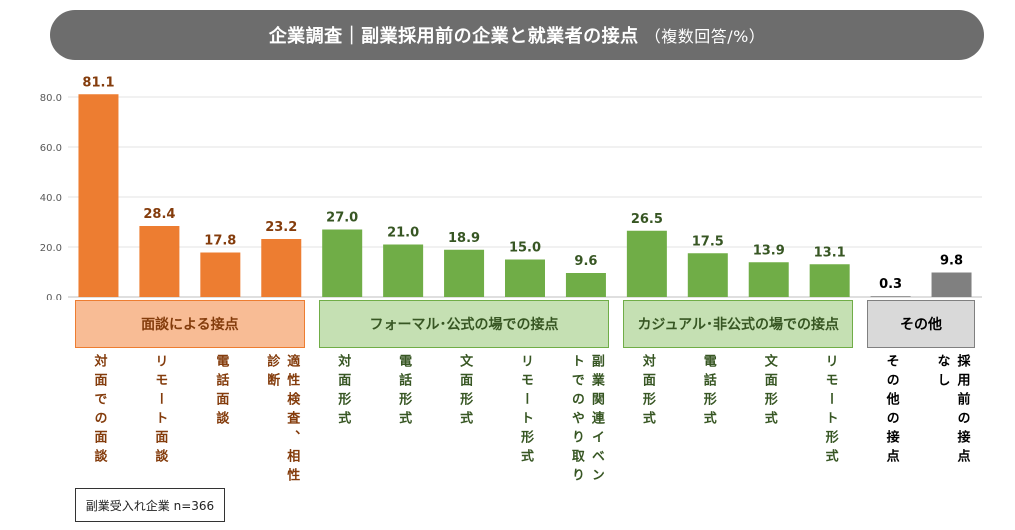 The height and width of the screenshot is (530, 1015). I want to click on data-label: 15.0, so click(525, 248).